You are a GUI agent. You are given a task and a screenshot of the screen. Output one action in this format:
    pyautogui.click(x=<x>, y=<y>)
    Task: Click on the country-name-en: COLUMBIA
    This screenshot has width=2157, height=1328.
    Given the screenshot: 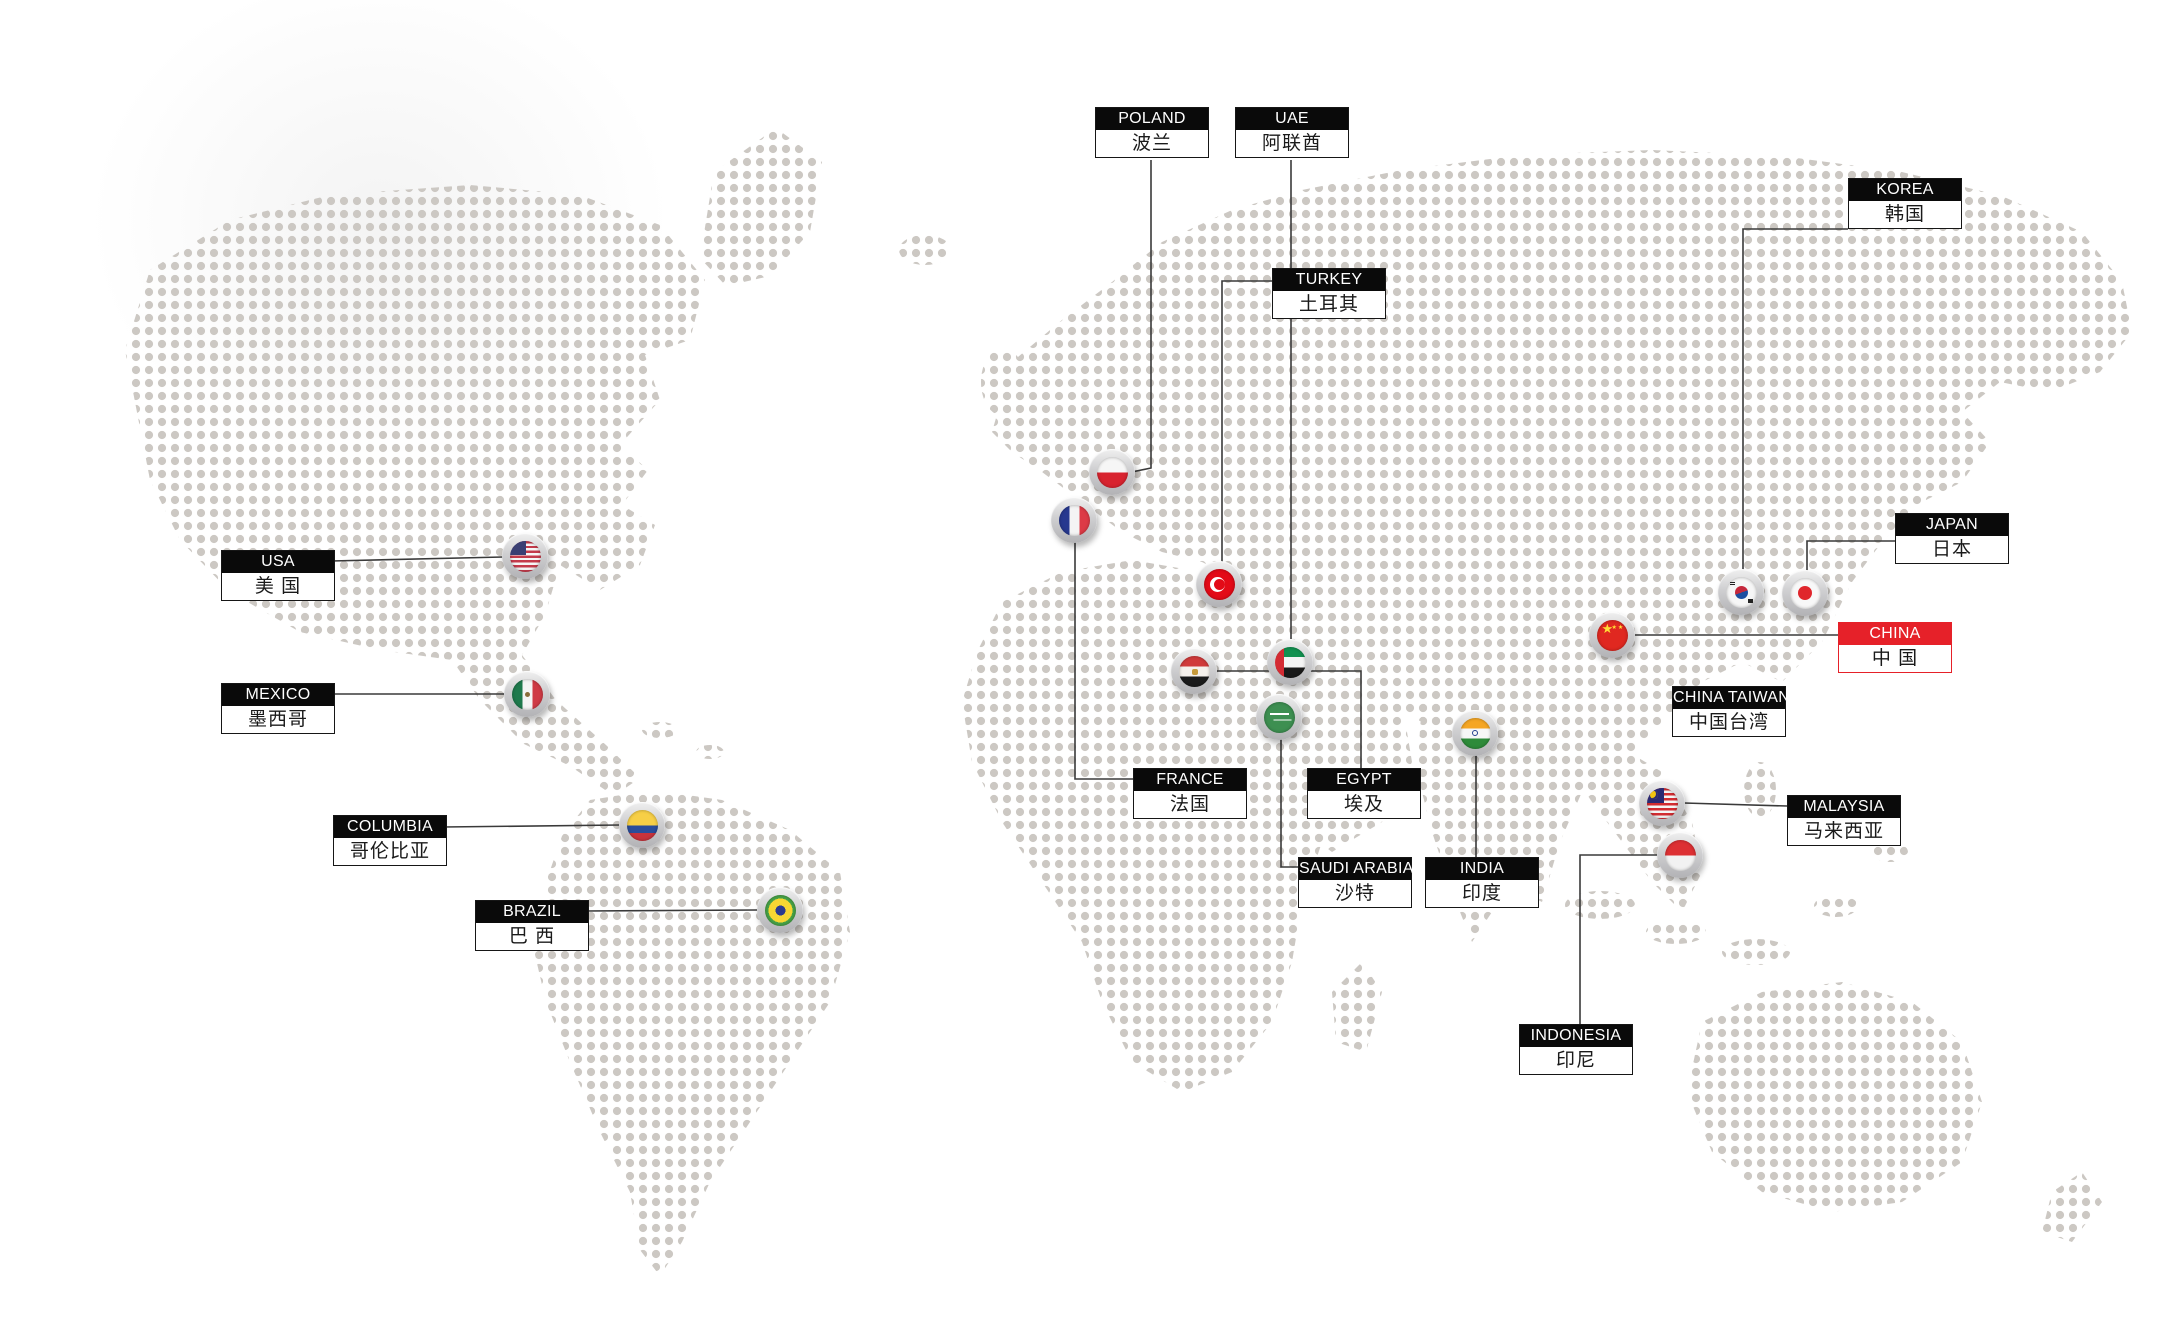 What is the action you would take?
    pyautogui.click(x=390, y=827)
    